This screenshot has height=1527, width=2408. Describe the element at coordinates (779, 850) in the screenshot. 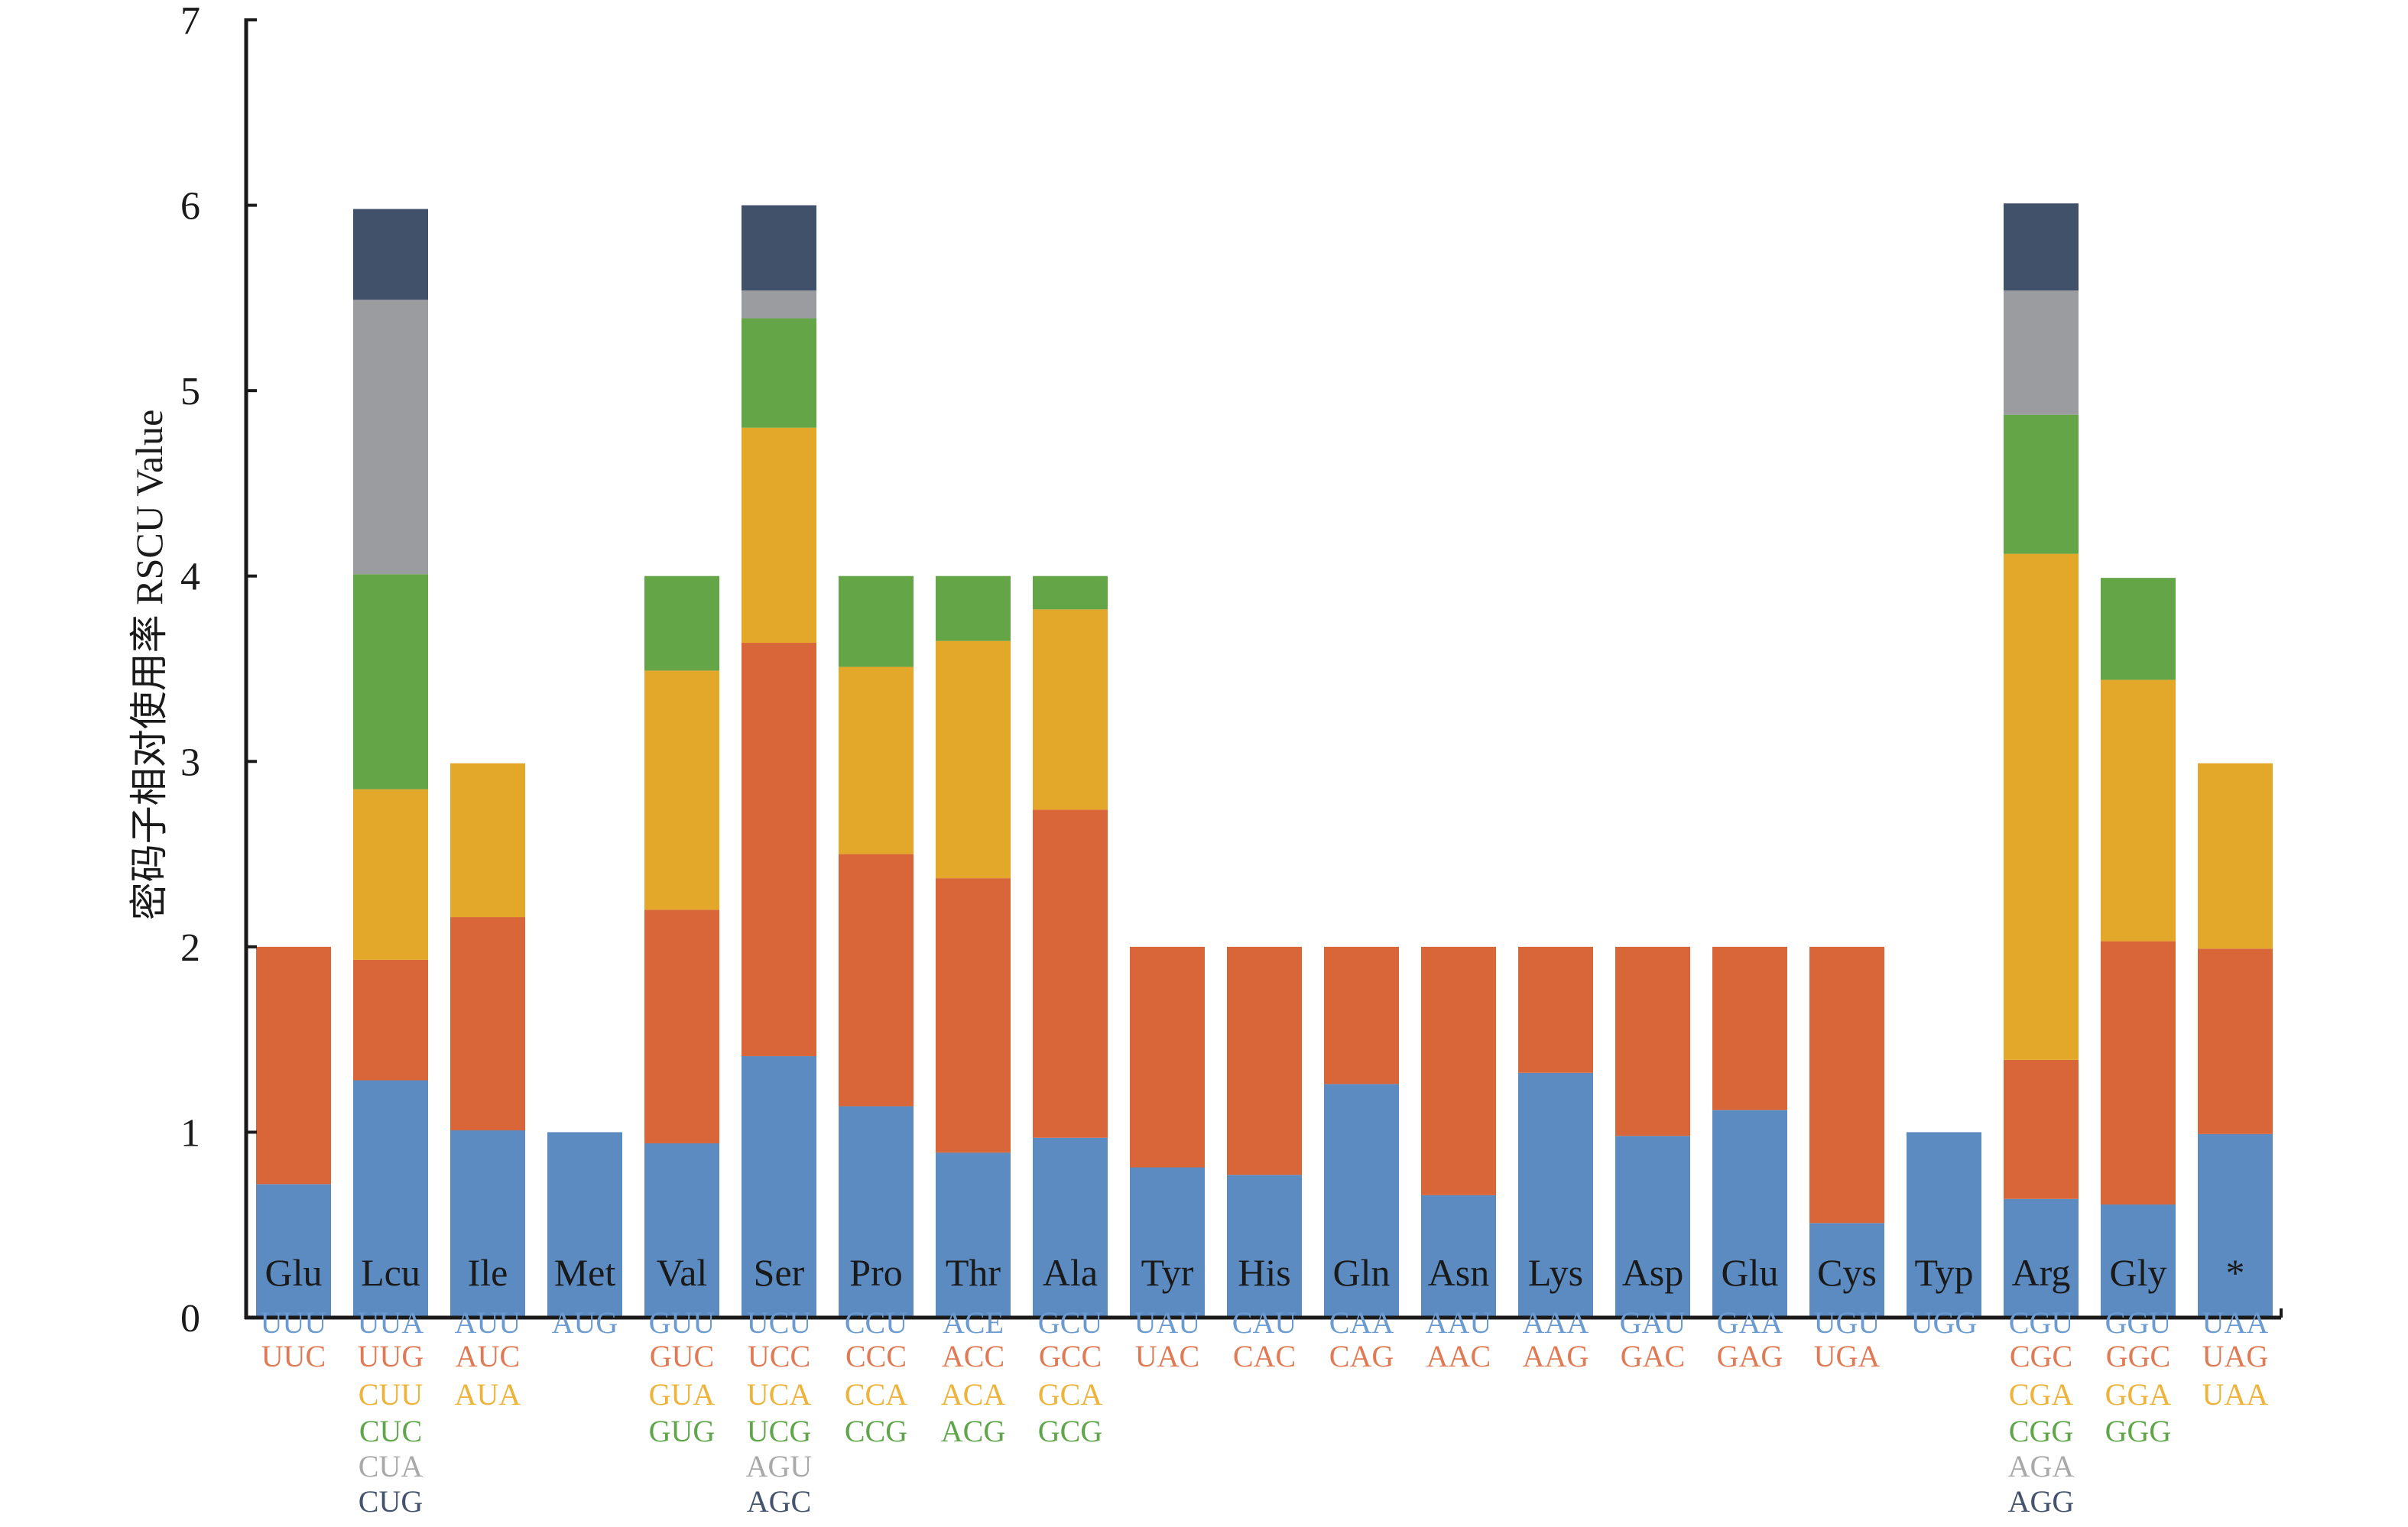

I see `bar-segment-ucc` at that location.